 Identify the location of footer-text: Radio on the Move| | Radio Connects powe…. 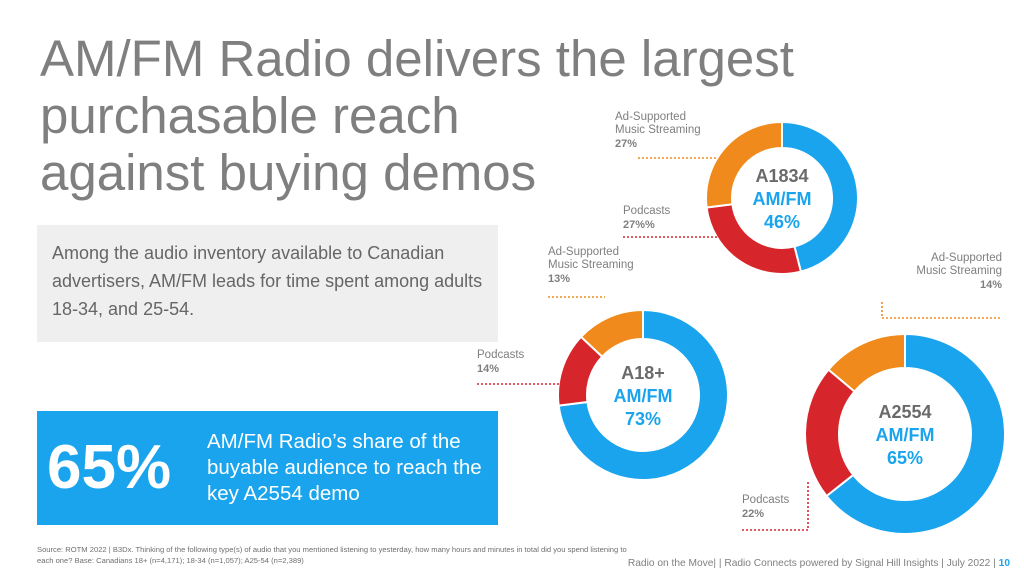
(811, 563).